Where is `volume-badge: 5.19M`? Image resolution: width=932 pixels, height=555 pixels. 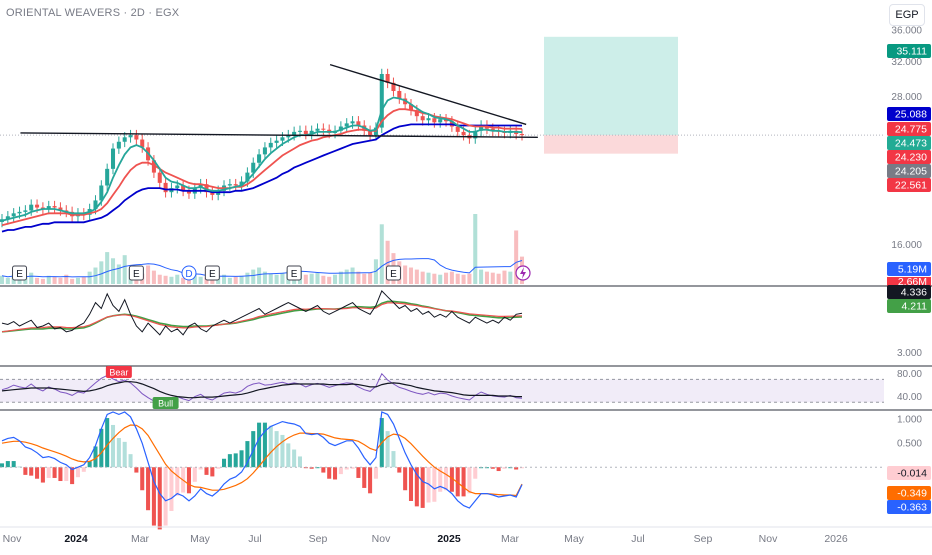
volume-badge: 5.19M is located at coordinates (909, 269).